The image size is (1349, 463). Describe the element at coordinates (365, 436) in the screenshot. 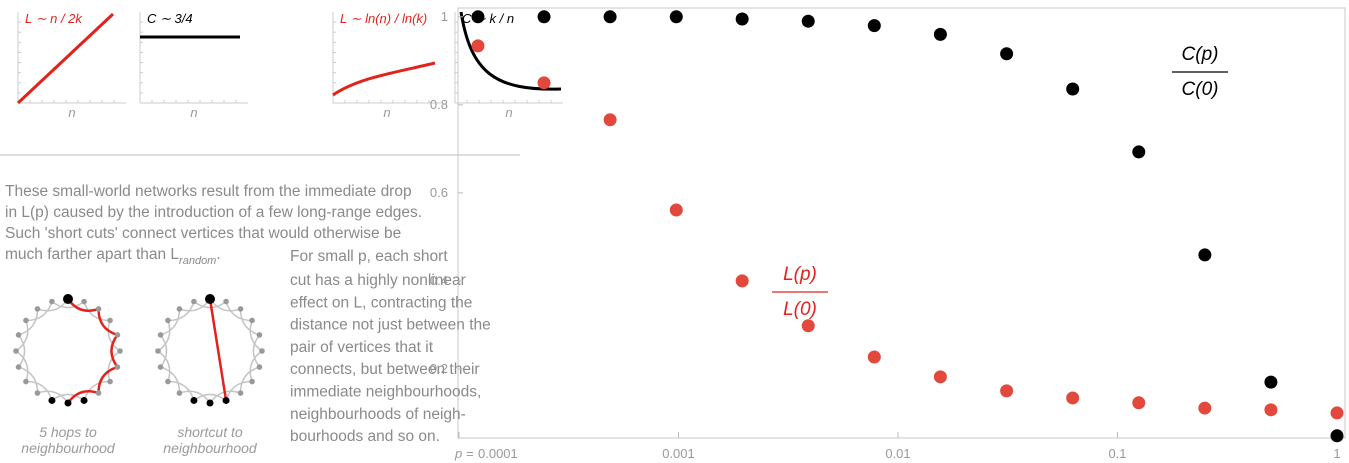

I see `column-line: bourhoods and so on.` at that location.